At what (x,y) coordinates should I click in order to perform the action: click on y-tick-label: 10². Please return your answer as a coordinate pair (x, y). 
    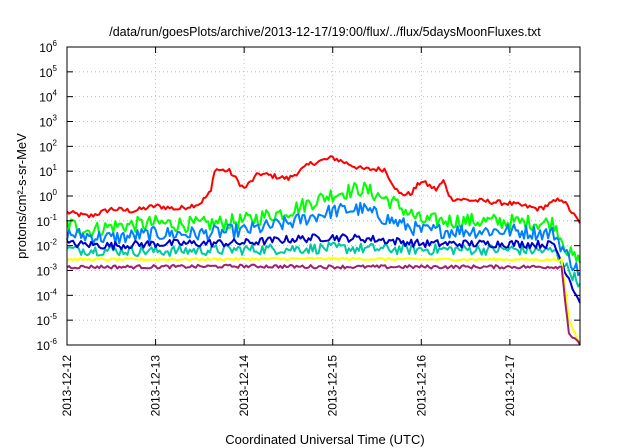
    Looking at the image, I should click on (48, 146).